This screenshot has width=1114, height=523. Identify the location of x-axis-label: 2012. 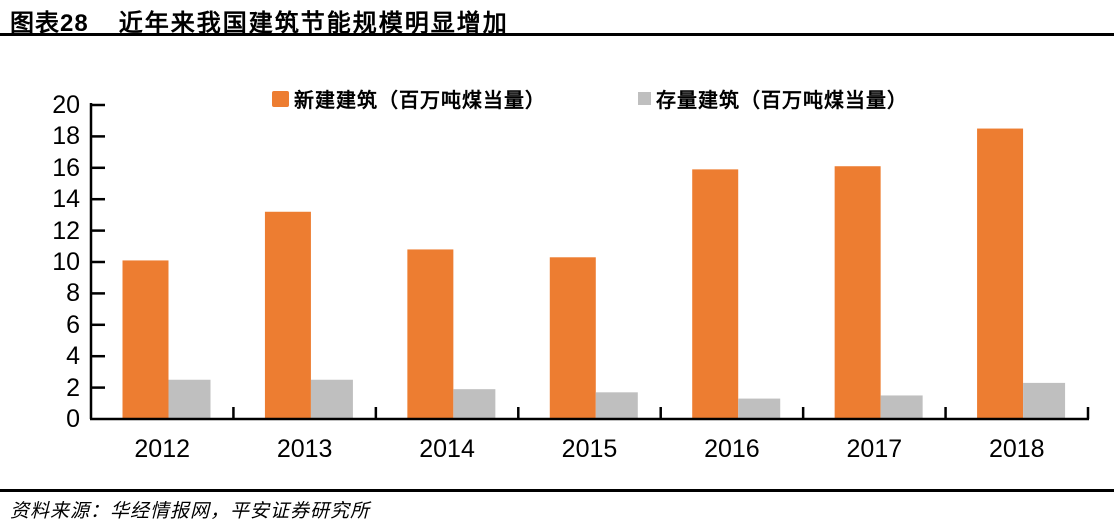
(162, 449).